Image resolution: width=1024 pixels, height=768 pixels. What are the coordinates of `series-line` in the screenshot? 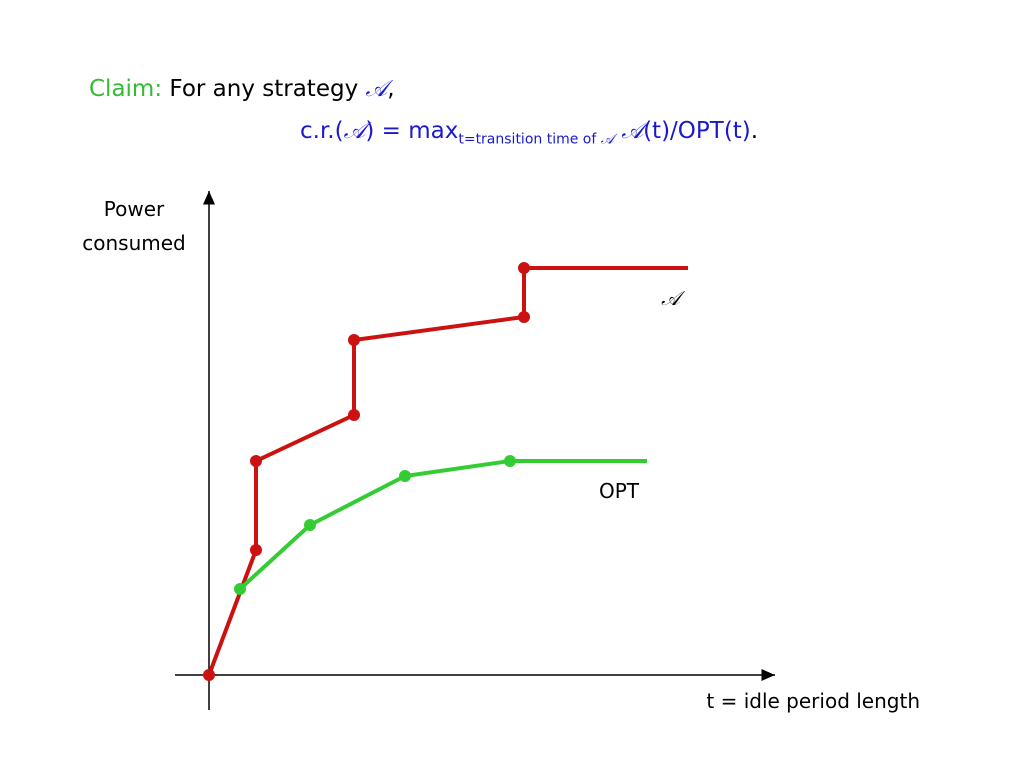 It's located at (442, 525).